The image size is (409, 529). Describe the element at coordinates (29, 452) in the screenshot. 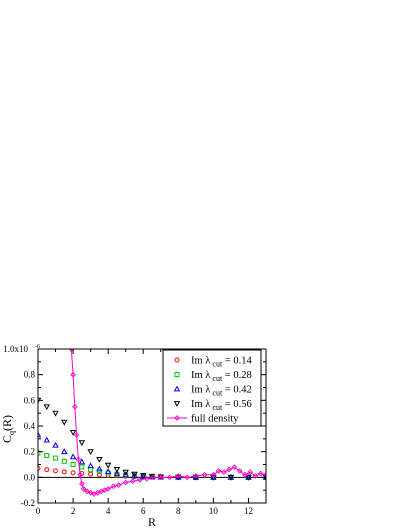

I see `y-tick-label: 0.2` at that location.